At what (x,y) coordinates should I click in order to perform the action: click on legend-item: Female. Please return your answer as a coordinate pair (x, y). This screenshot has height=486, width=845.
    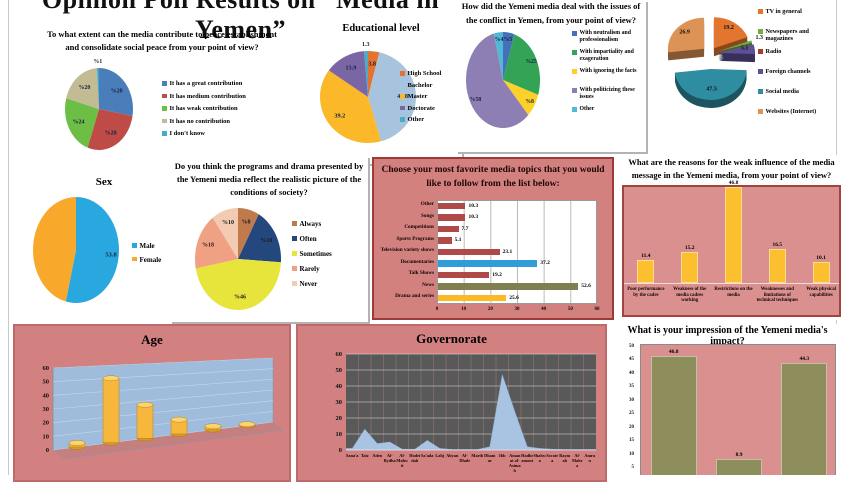
    Looking at the image, I should click on (146, 260).